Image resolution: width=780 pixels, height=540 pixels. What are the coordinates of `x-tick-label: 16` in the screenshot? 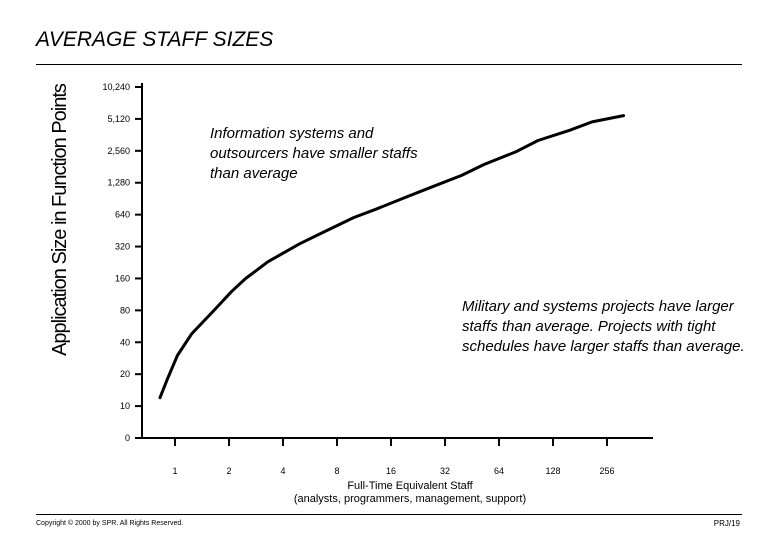 It's located at (391, 471).